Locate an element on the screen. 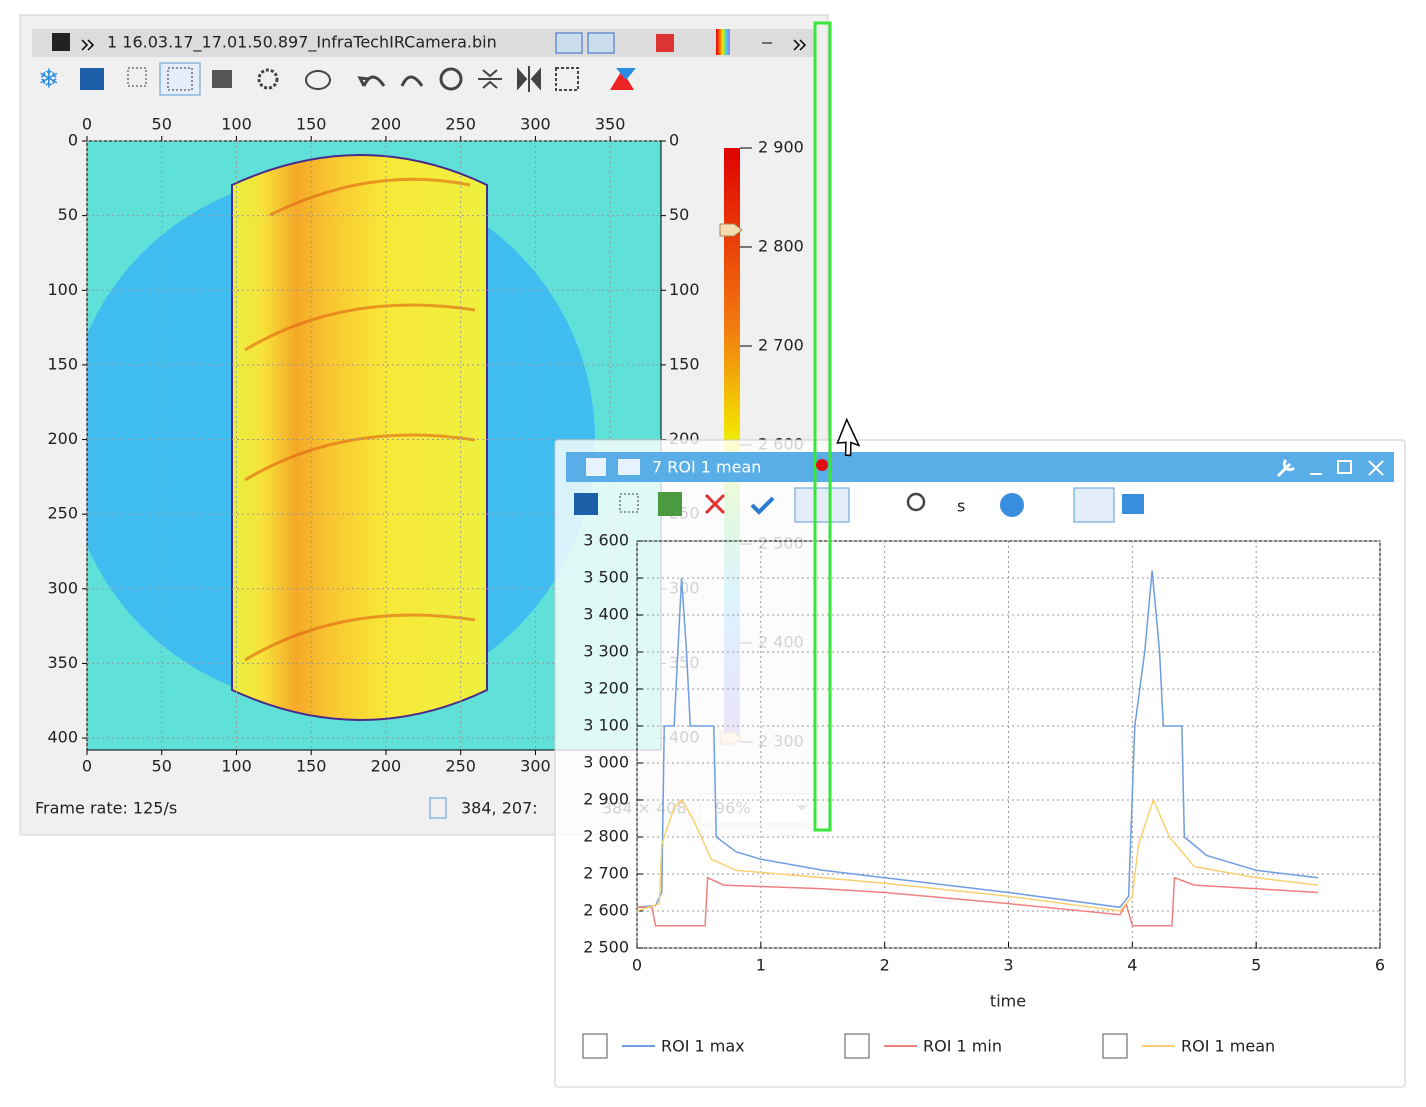  y-tick-label: 3 000 is located at coordinates (606, 762).